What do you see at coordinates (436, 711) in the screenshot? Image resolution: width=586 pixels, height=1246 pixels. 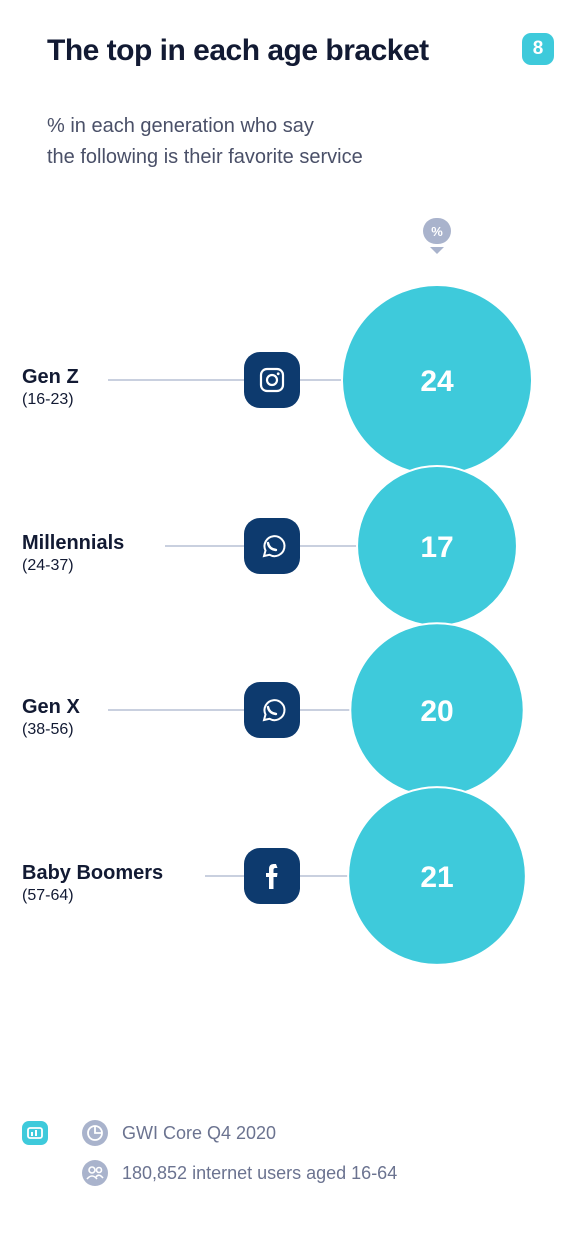 I see `value-label: 20` at bounding box center [436, 711].